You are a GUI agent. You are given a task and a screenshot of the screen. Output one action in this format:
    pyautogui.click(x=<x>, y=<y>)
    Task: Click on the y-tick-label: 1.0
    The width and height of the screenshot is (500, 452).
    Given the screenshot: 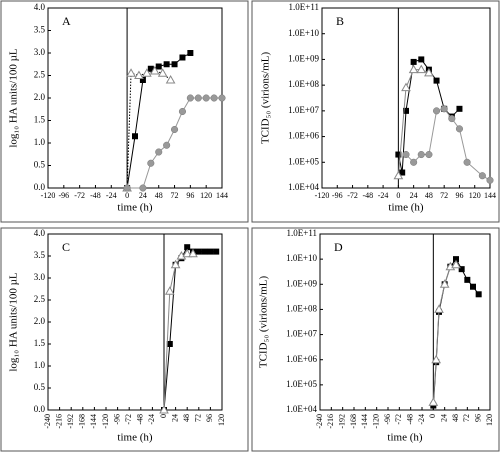 What is the action you would take?
    pyautogui.click(x=40, y=142)
    